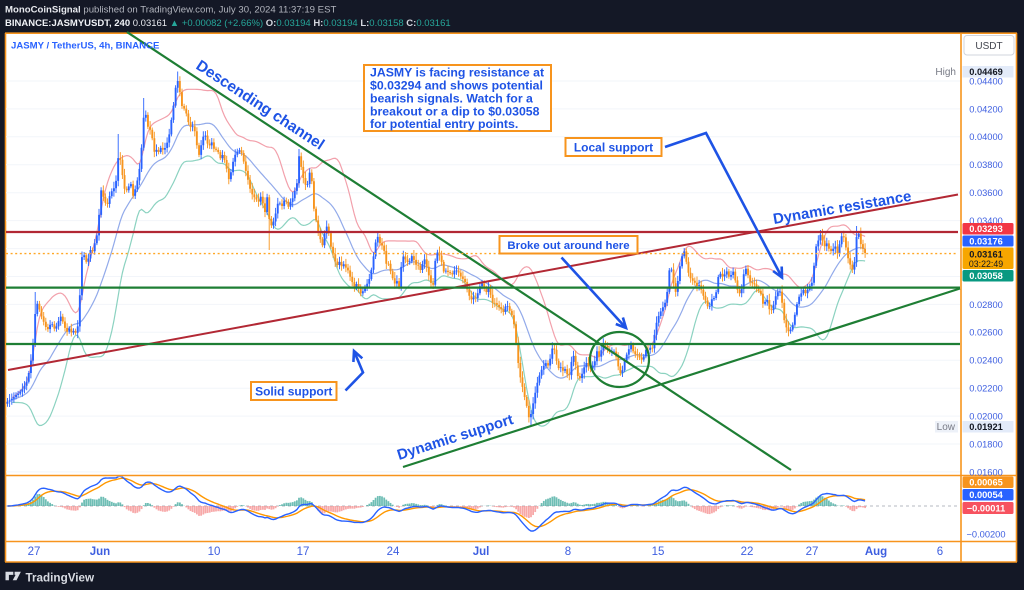 Image resolution: width=1024 pixels, height=590 pixels. I want to click on svg-text: 22, so click(747, 552).